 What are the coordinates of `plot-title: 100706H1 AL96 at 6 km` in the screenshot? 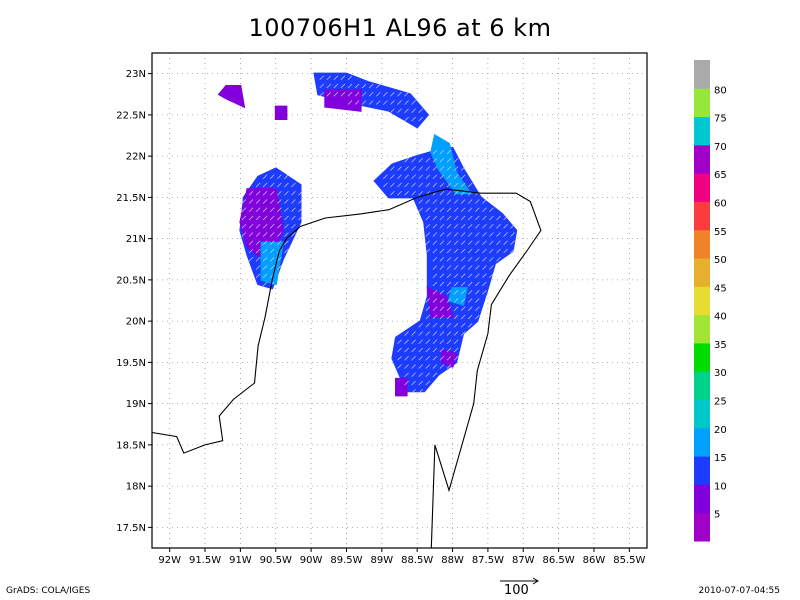 It's located at (400, 28).